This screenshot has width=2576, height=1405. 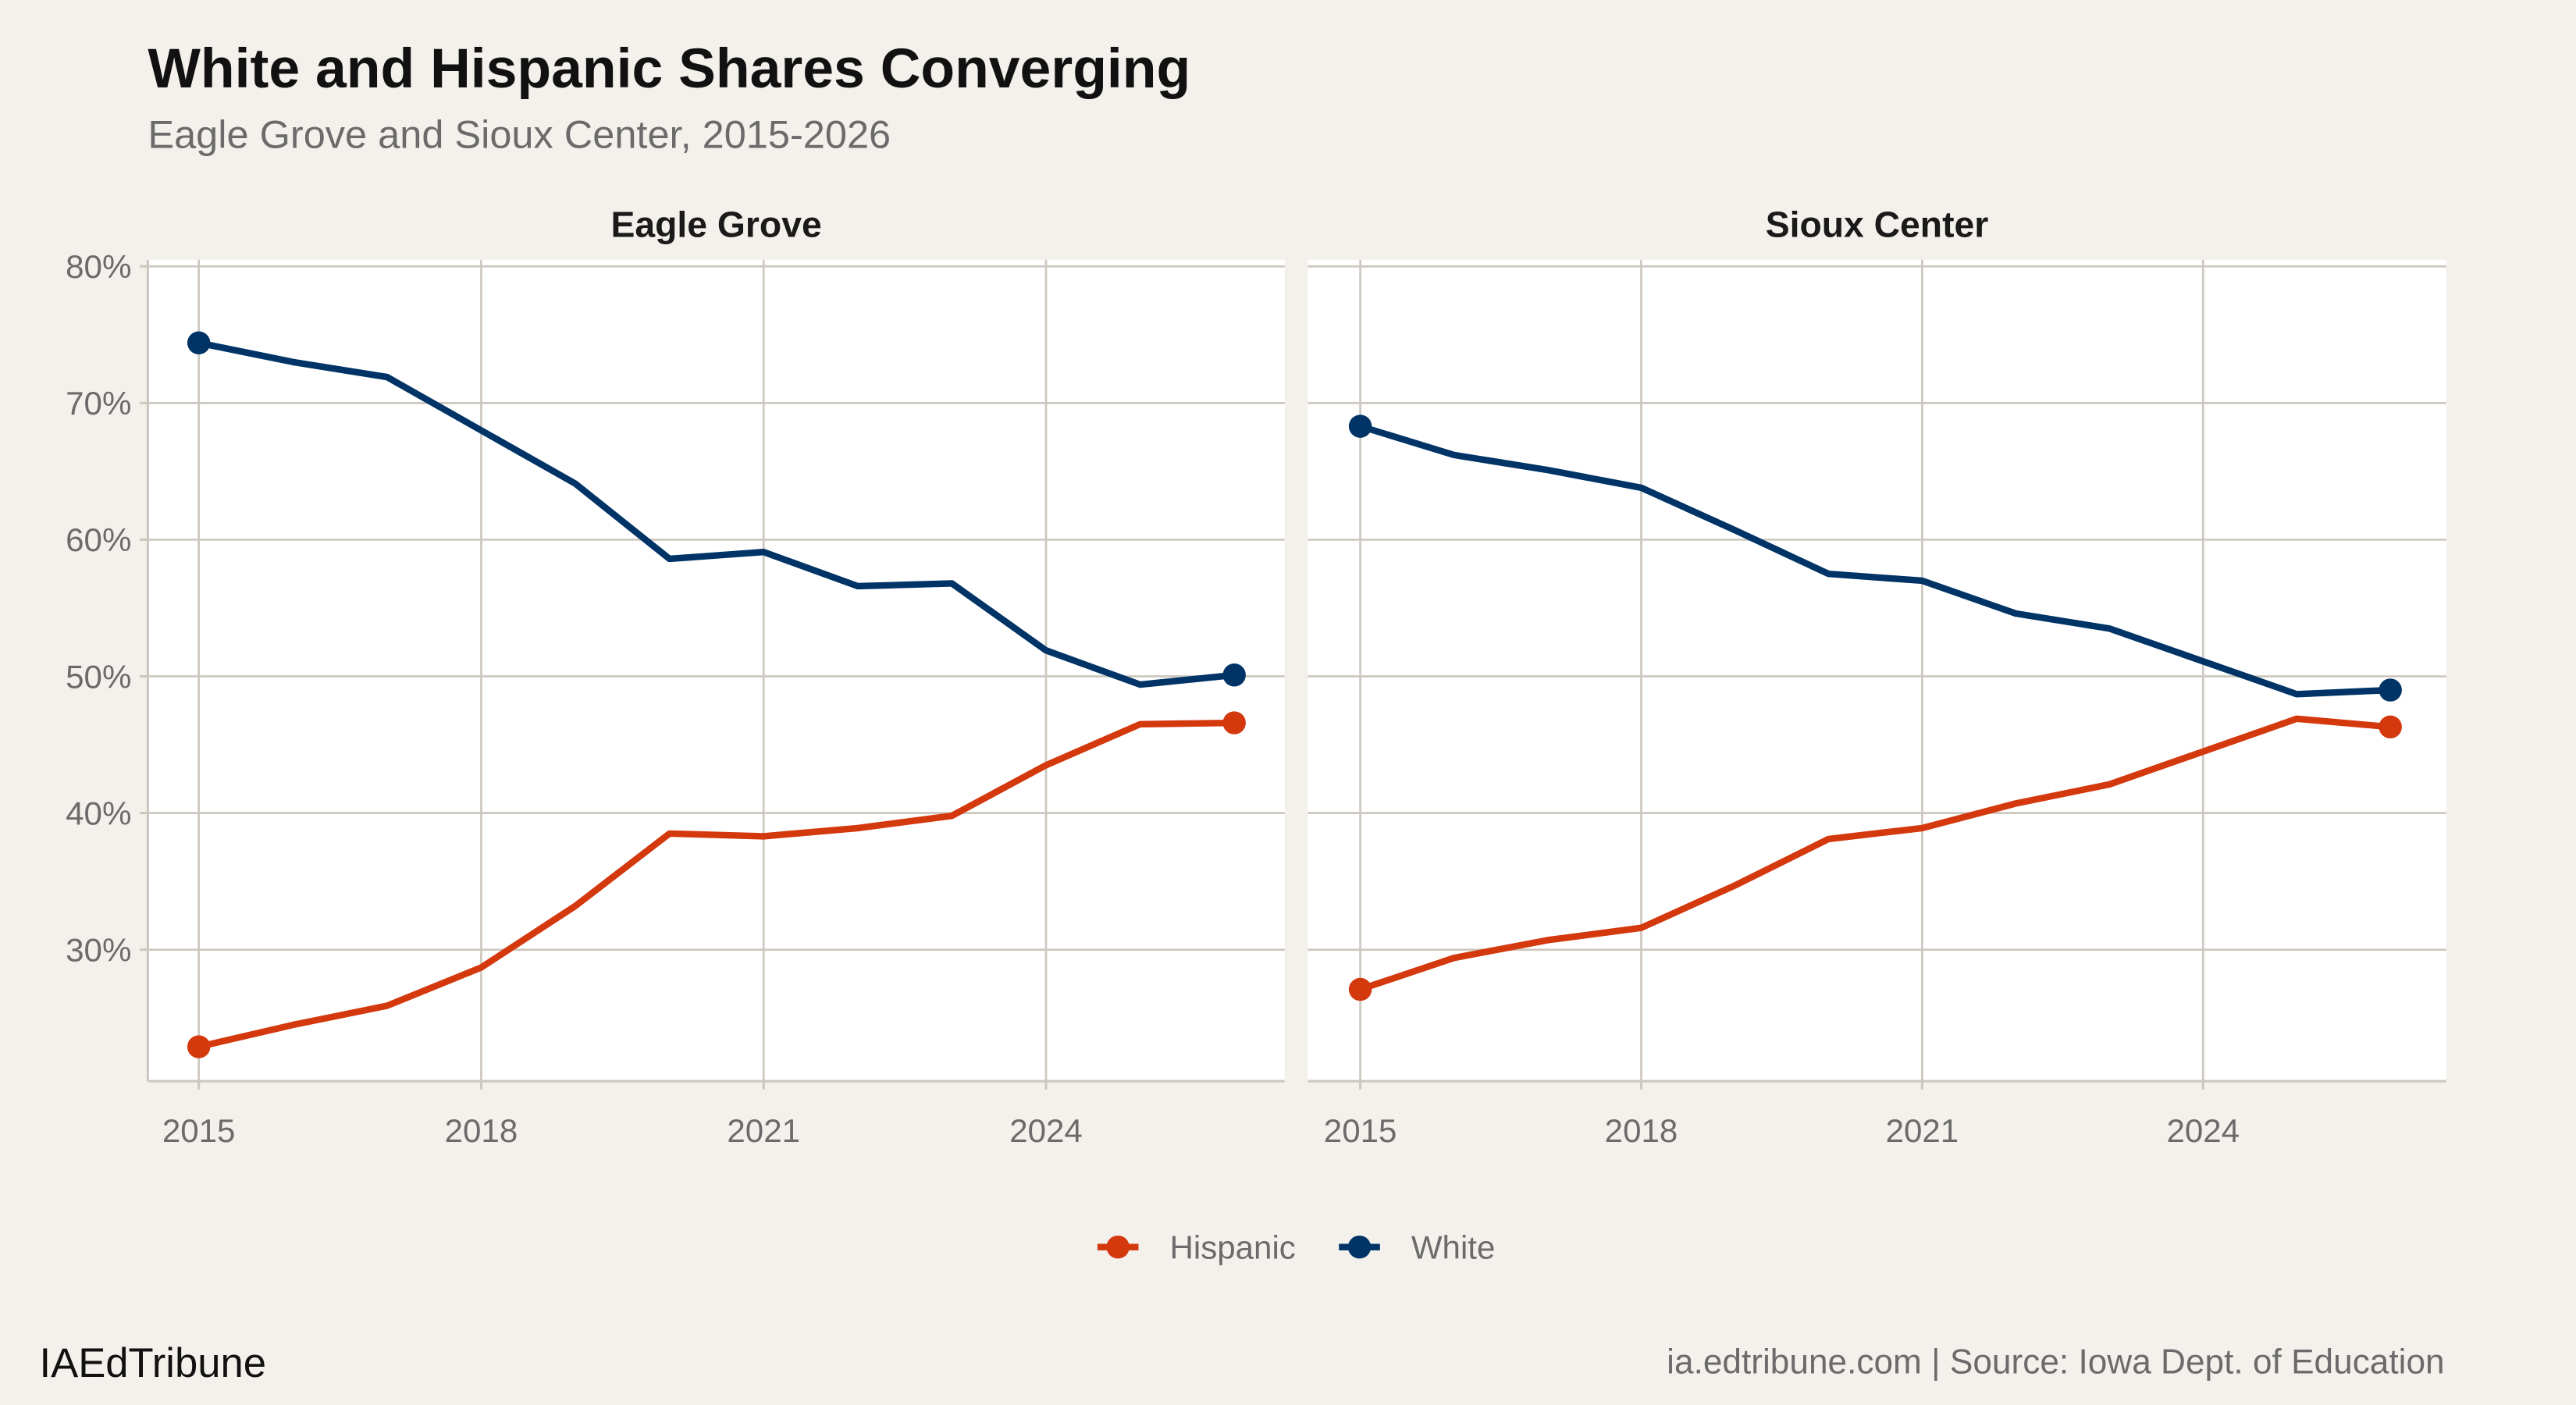 I want to click on legend-label: Hispanic, so click(x=1232, y=1247).